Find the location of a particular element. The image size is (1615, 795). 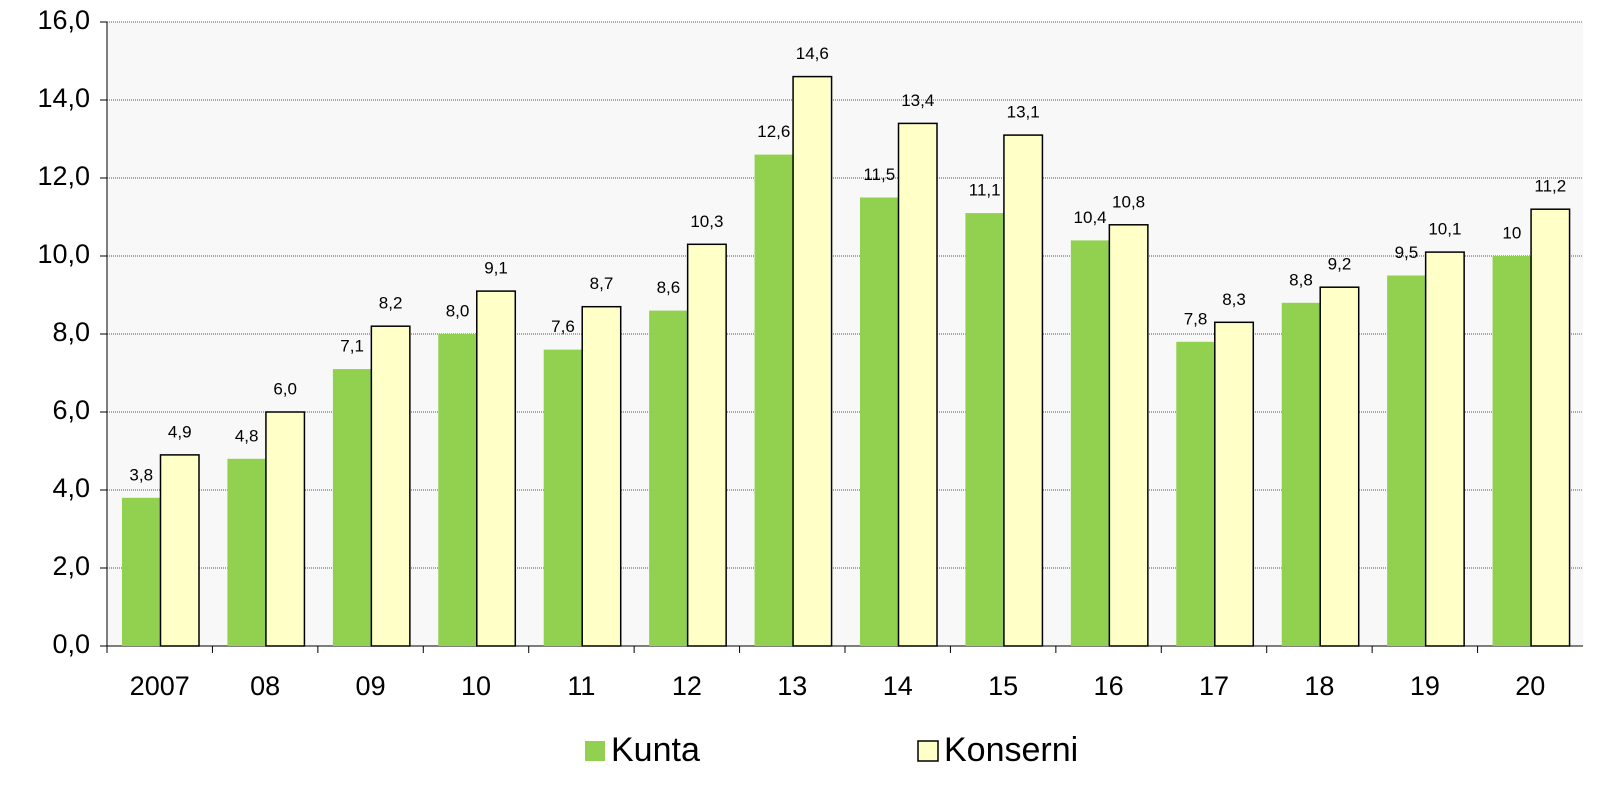

y-tick-label: 12,0 is located at coordinates (63, 176).